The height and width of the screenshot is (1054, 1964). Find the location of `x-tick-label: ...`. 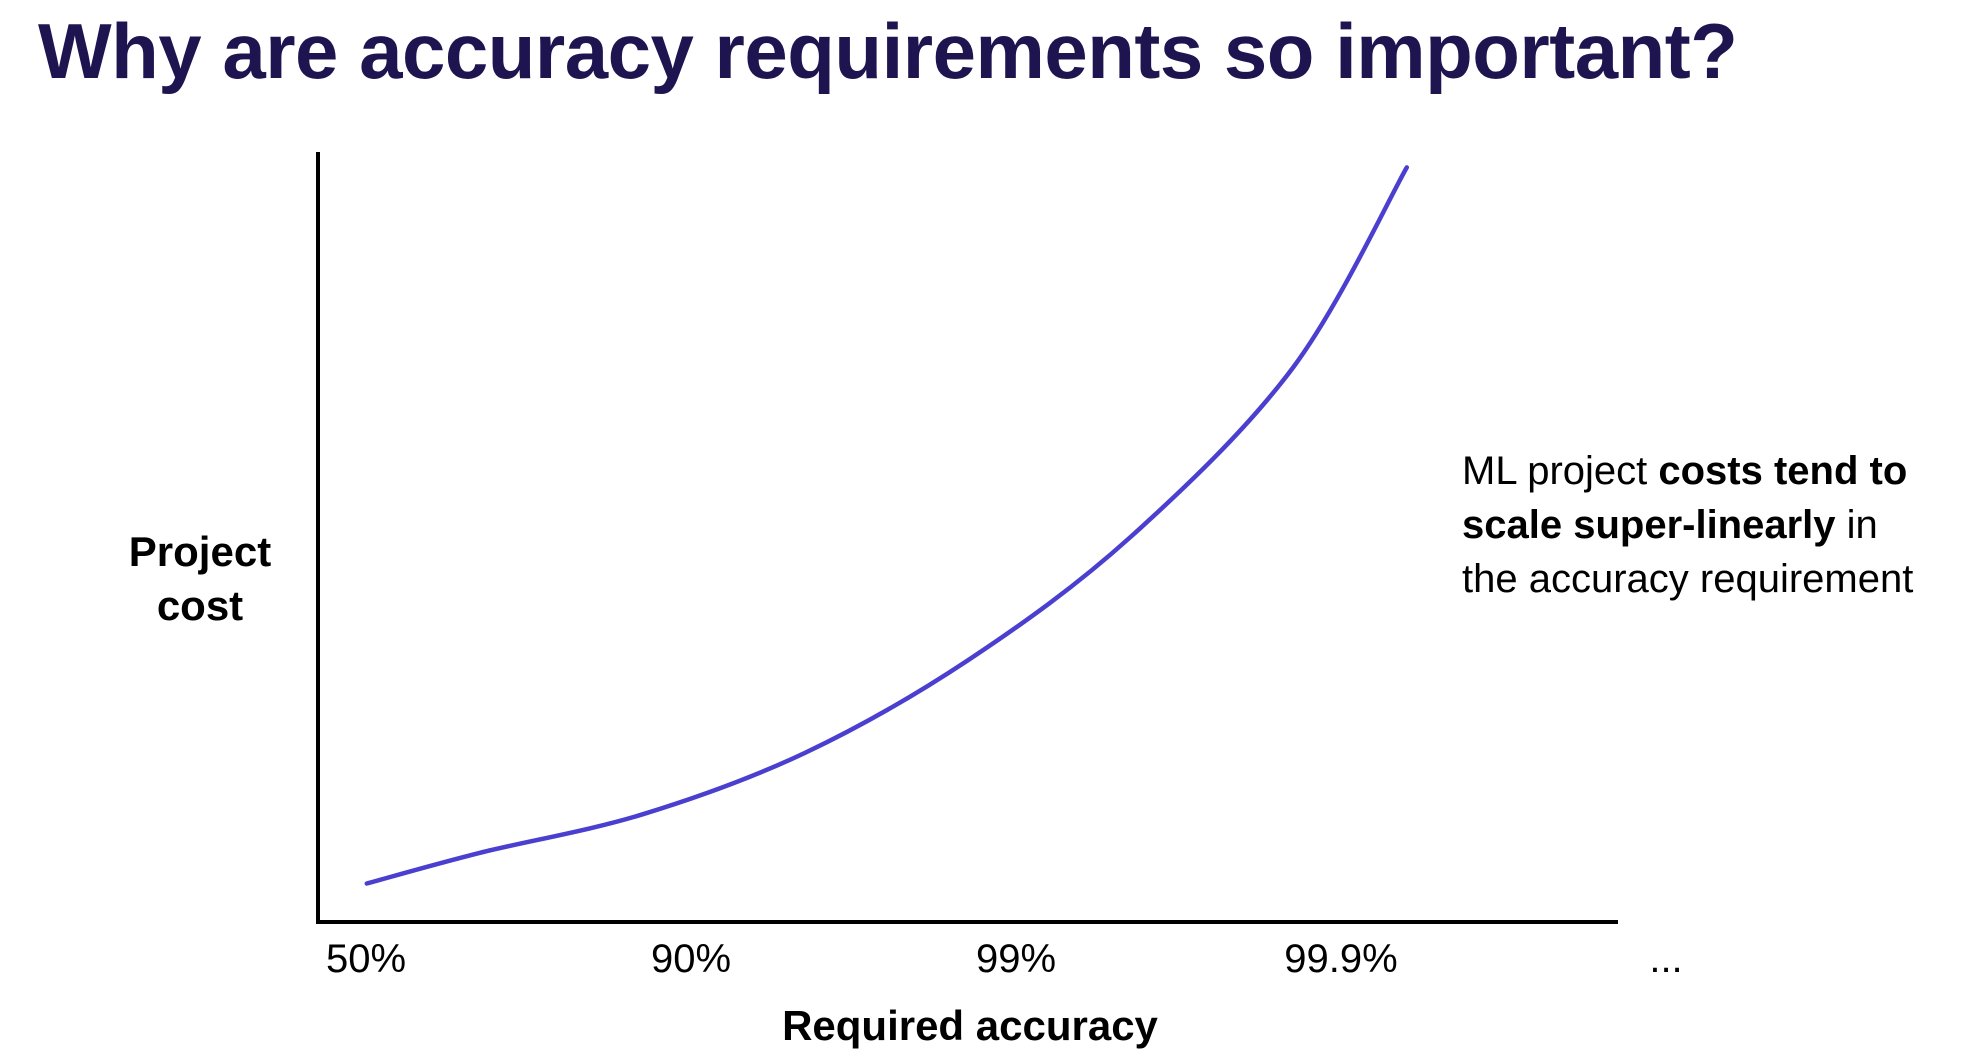

x-tick-label: ... is located at coordinates (1665, 959).